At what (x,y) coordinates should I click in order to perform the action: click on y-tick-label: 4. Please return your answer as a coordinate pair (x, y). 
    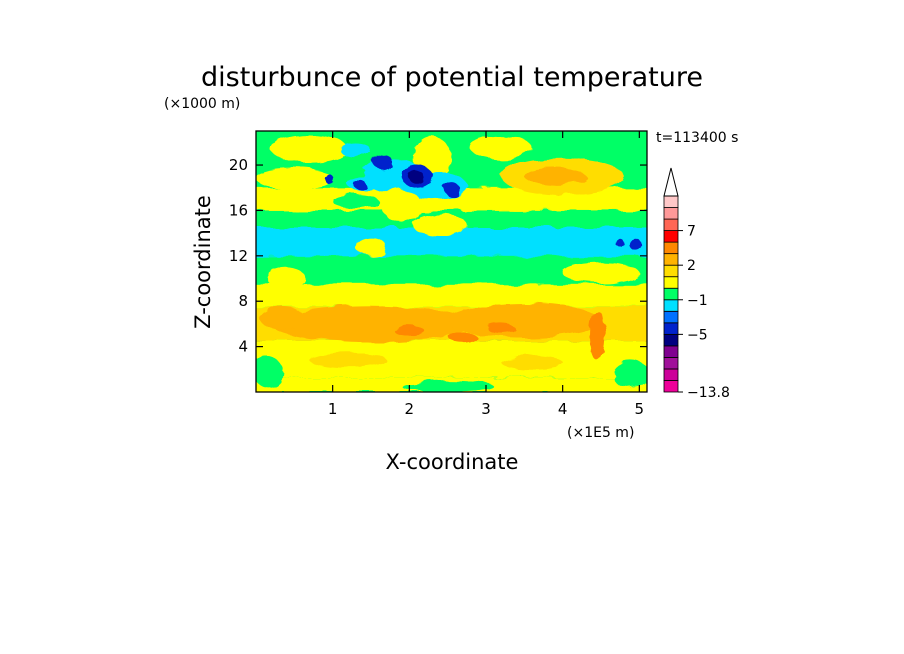
    Looking at the image, I should click on (243, 347).